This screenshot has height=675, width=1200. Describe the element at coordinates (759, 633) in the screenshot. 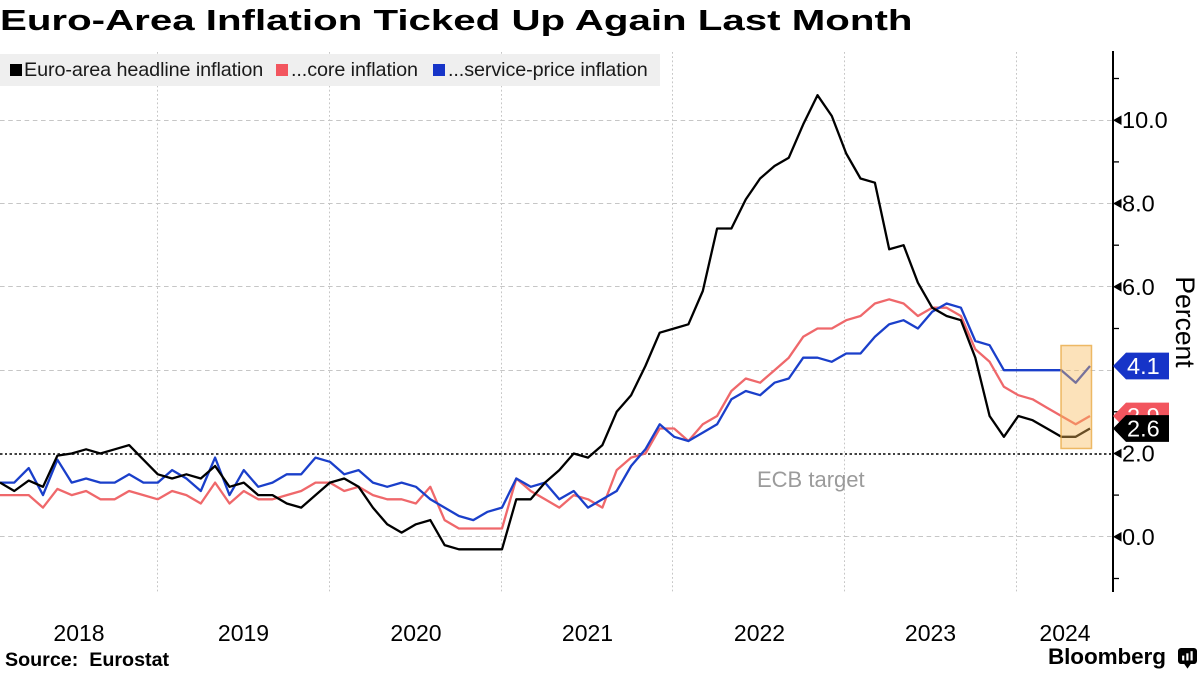

I see `svg-text: 2022` at that location.